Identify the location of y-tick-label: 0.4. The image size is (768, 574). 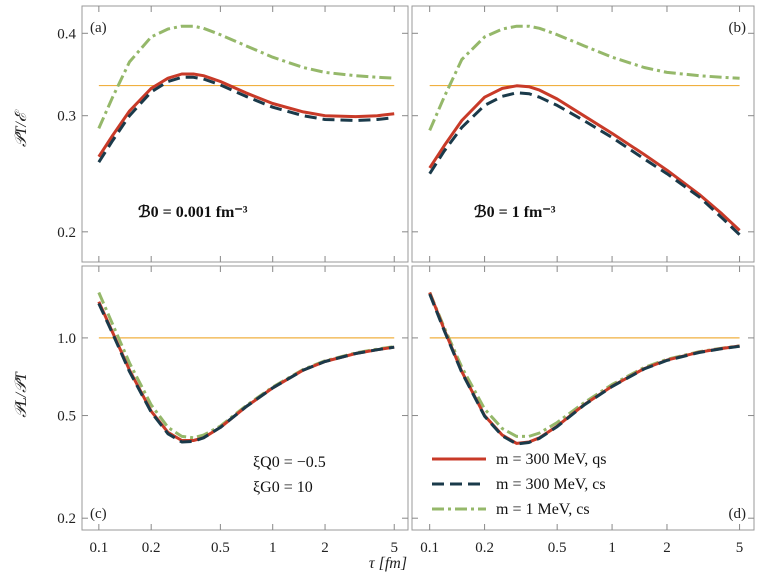
(66, 34).